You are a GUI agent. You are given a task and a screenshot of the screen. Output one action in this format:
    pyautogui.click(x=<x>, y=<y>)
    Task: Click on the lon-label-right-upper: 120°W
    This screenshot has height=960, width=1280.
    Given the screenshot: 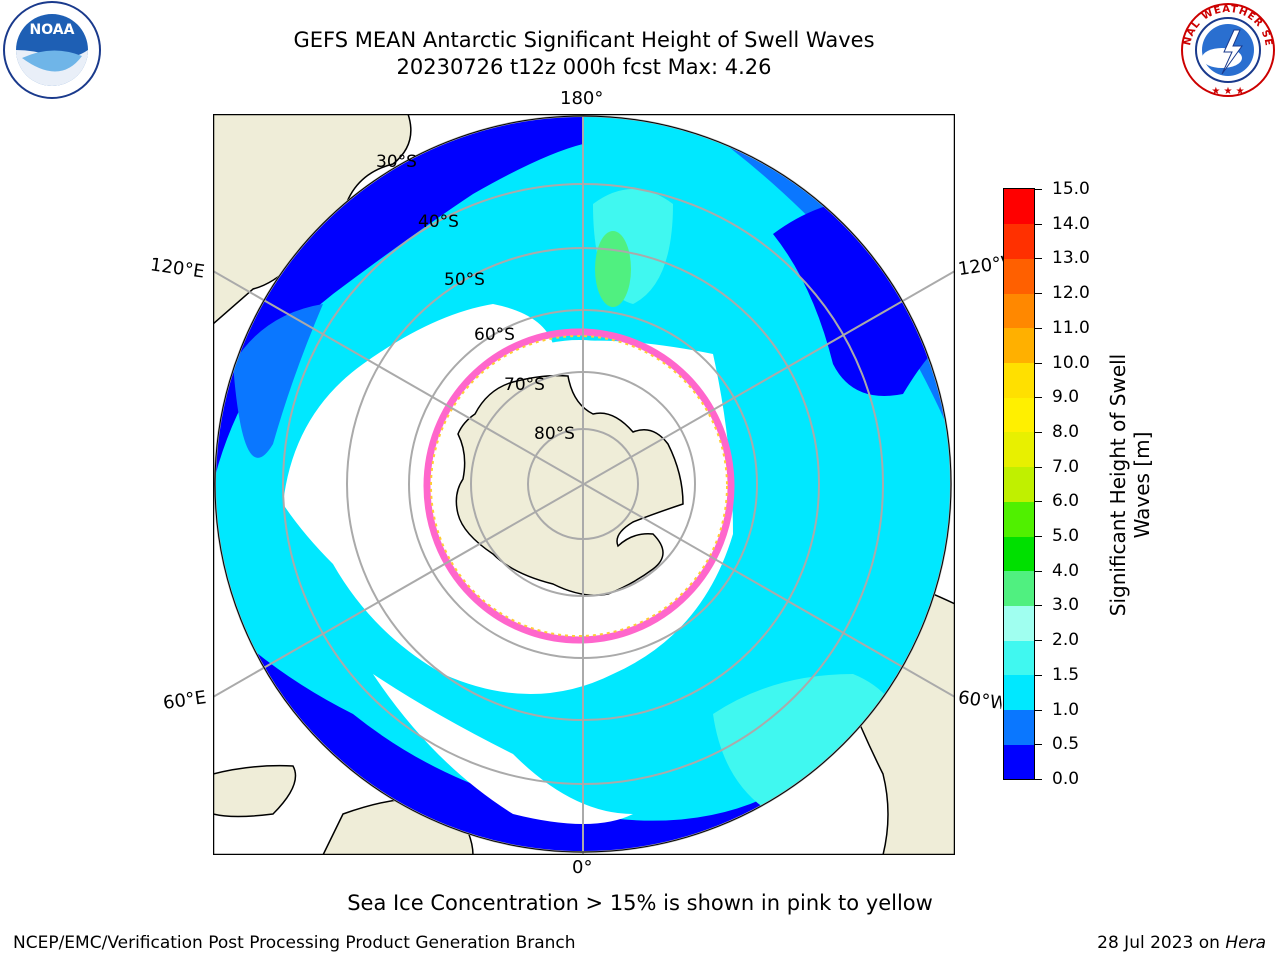 What is the action you would take?
    pyautogui.click(x=981, y=266)
    